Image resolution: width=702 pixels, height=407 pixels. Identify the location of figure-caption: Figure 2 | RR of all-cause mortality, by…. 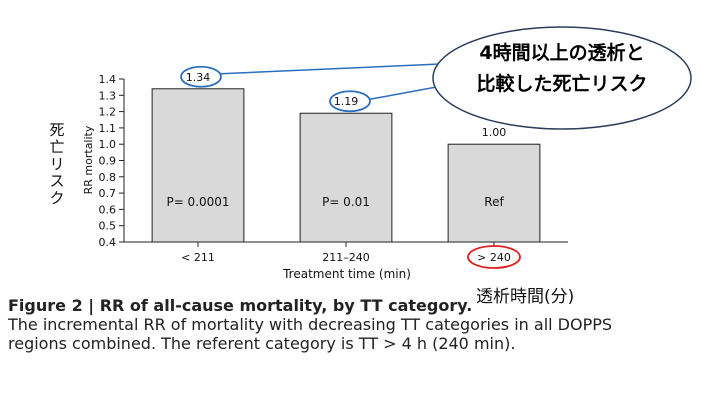
(318, 324).